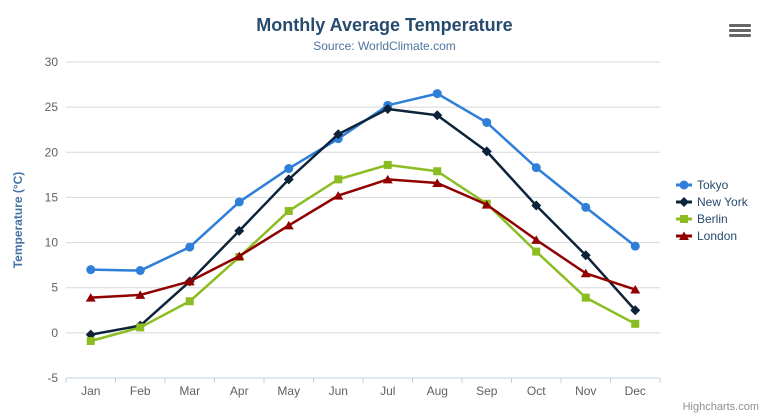  I want to click on data-point-london-apr, so click(239, 256).